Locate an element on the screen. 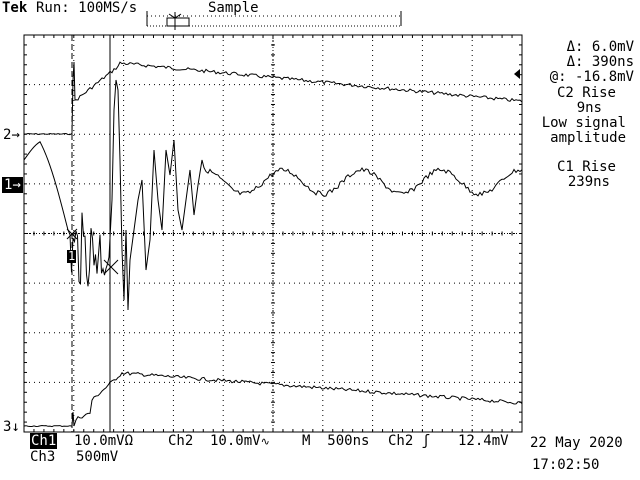 The width and height of the screenshot is (640, 480). timebase: M 500ns is located at coordinates (336, 441).